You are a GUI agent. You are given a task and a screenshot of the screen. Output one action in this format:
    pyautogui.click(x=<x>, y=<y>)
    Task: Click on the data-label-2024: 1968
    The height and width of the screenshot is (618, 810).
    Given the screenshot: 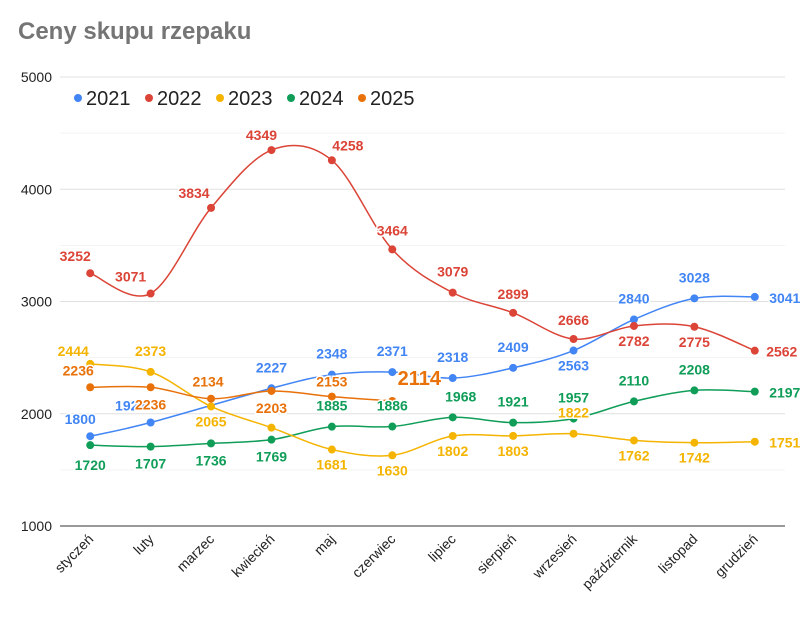 What is the action you would take?
    pyautogui.click(x=460, y=396)
    